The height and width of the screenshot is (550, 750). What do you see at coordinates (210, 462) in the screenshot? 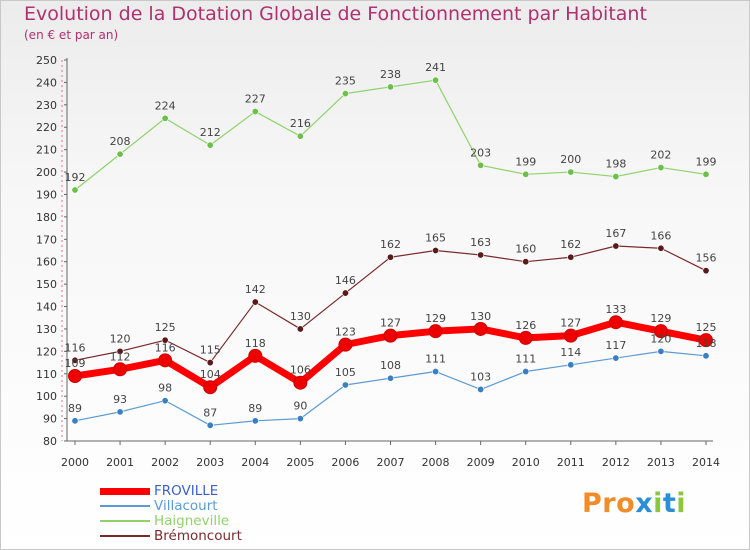
I see `x-tick-label: 2003` at bounding box center [210, 462].